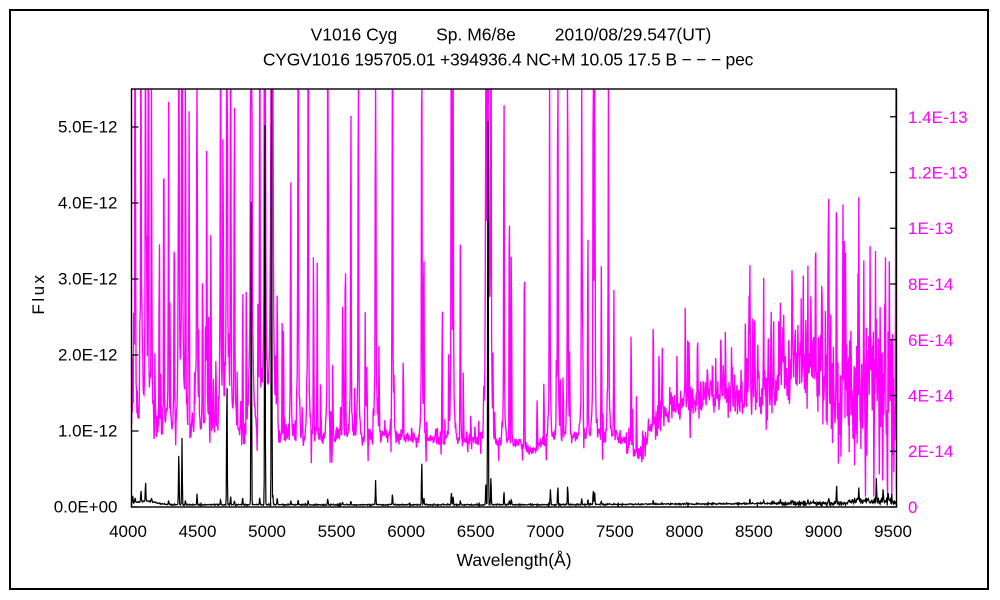  Describe the element at coordinates (128, 531) in the screenshot. I see `svg-text: 4000` at that location.